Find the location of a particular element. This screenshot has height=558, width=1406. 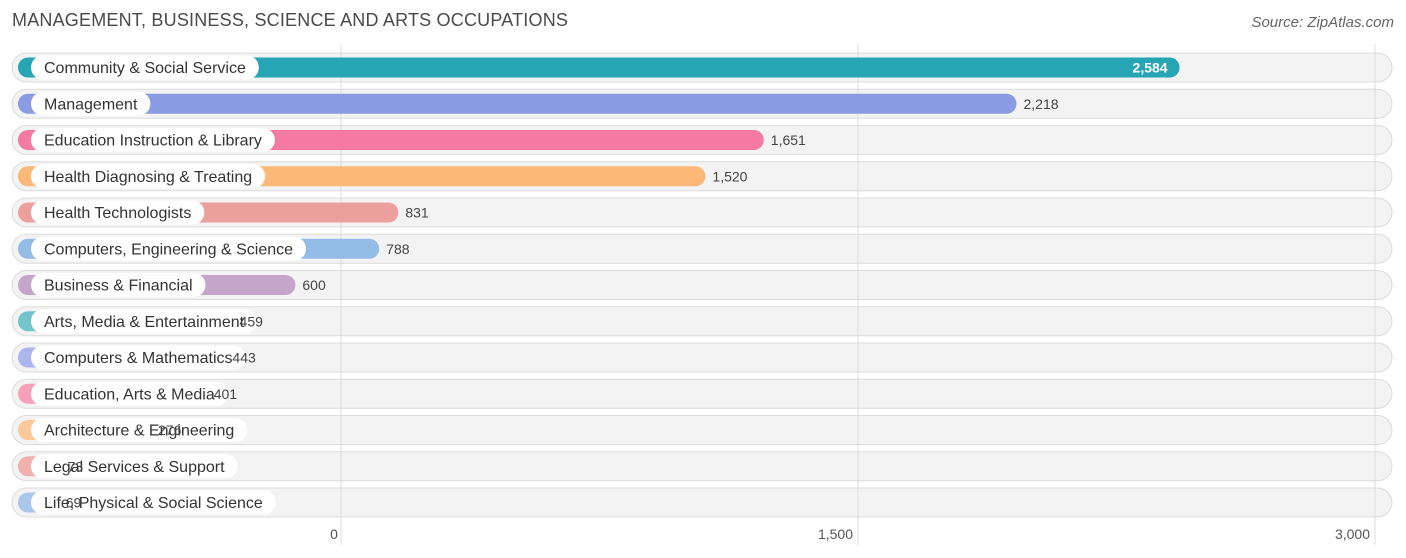

category-label: Health Diagnosing & Treating is located at coordinates (148, 177).